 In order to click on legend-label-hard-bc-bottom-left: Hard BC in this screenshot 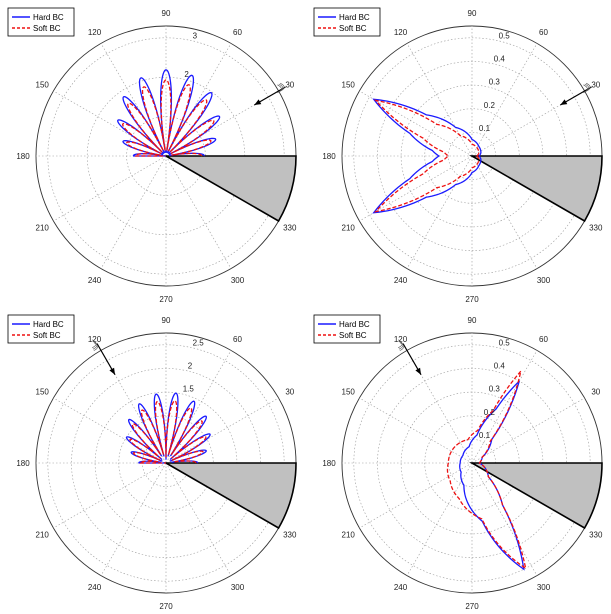, I will do `click(48, 324)`.